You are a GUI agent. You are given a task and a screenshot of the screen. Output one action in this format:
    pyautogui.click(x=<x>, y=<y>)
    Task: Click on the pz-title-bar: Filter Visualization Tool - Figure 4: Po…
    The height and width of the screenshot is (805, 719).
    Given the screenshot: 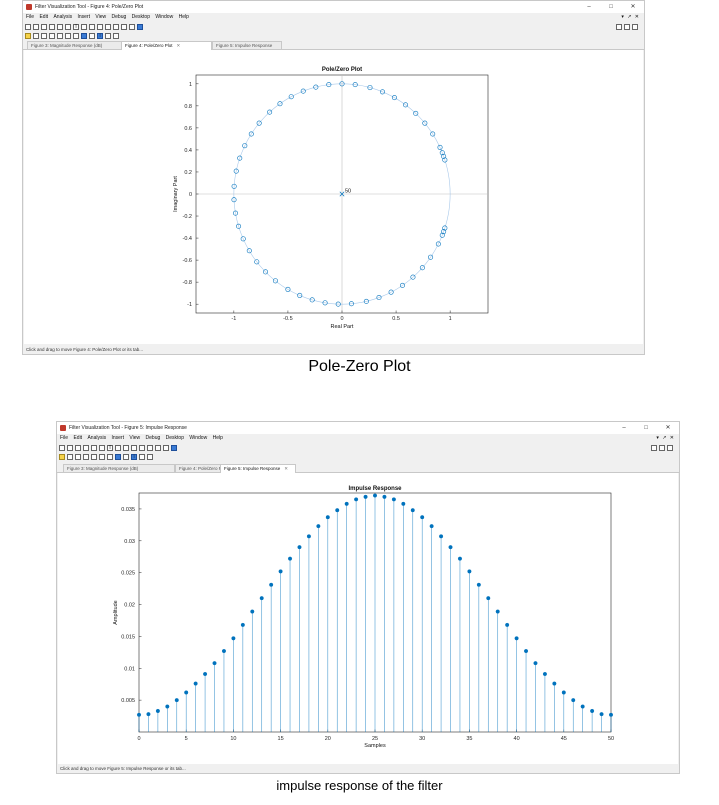 What is the action you would take?
    pyautogui.click(x=333, y=7)
    